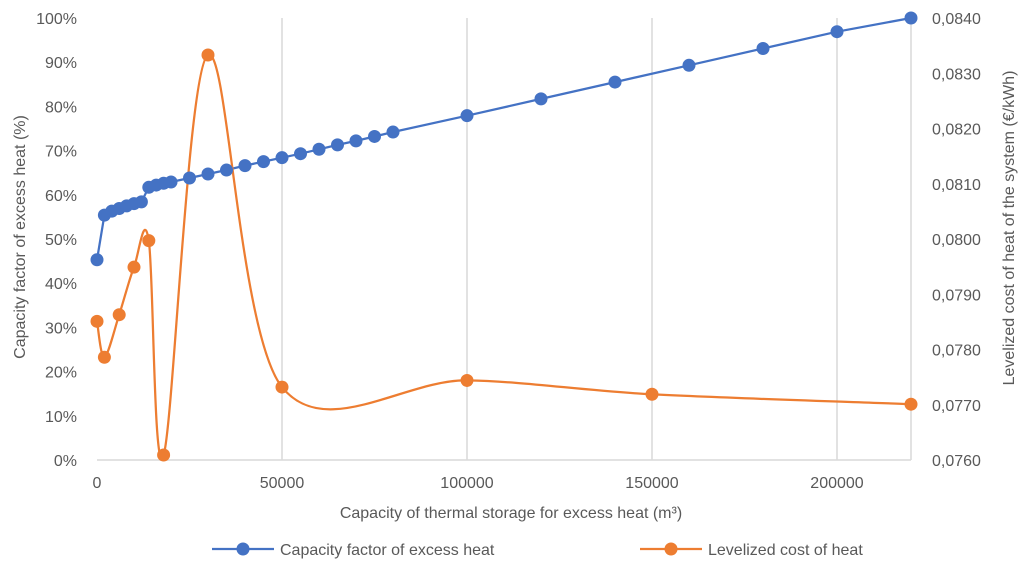 The image size is (1023, 564). I want to click on left-y-tick-label: 50%, so click(61, 240).